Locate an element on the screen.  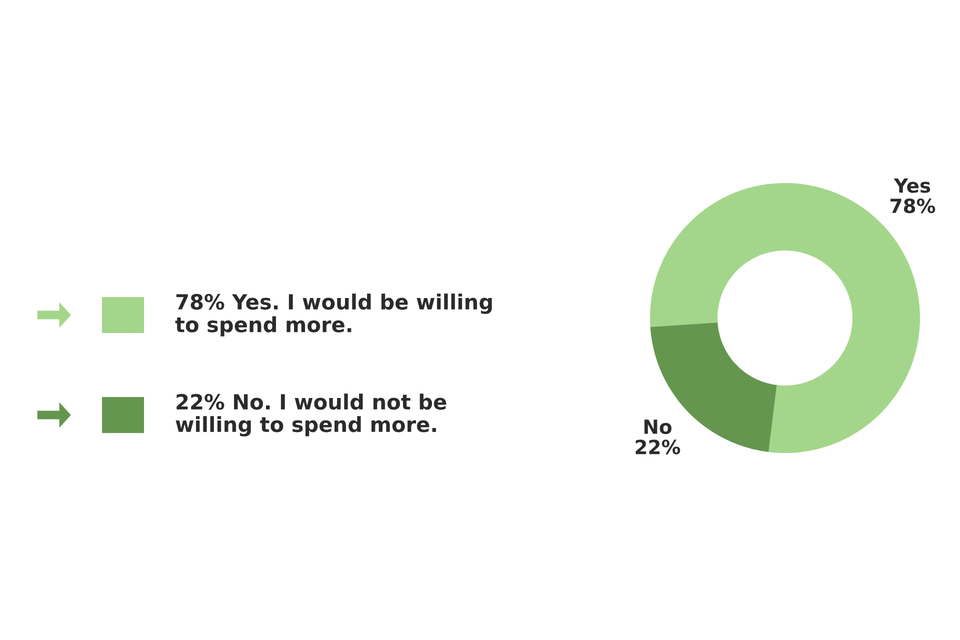
slice-label: Yes is located at coordinates (912, 185).